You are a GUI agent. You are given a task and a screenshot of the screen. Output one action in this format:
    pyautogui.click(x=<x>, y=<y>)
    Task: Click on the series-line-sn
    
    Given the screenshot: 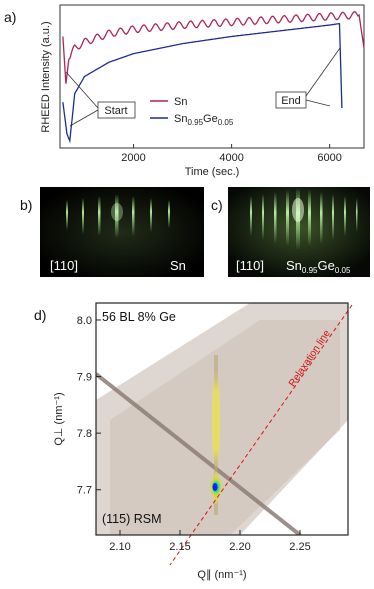 What is the action you would take?
    pyautogui.click(x=213, y=47)
    